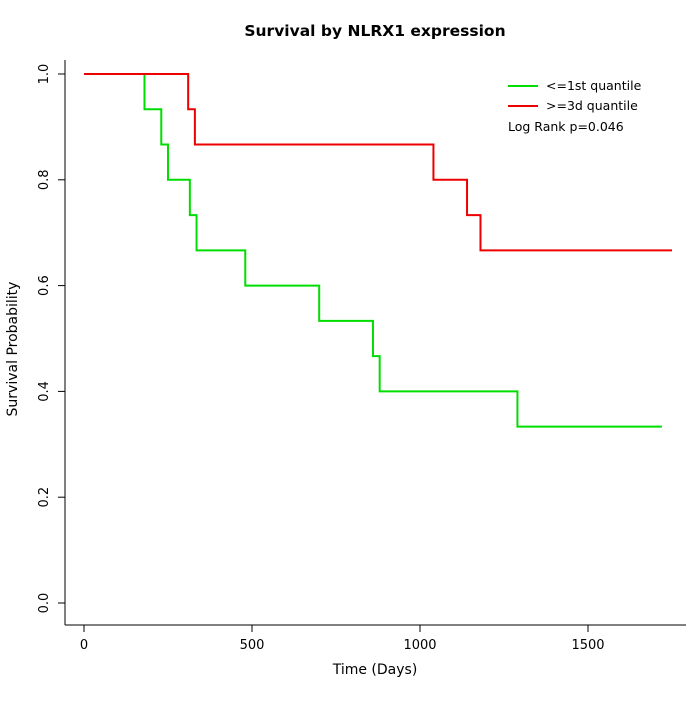 Image resolution: width=700 pixels, height=704 pixels. Describe the element at coordinates (44, 74) in the screenshot. I see `y-tick-label: 1.0` at that location.